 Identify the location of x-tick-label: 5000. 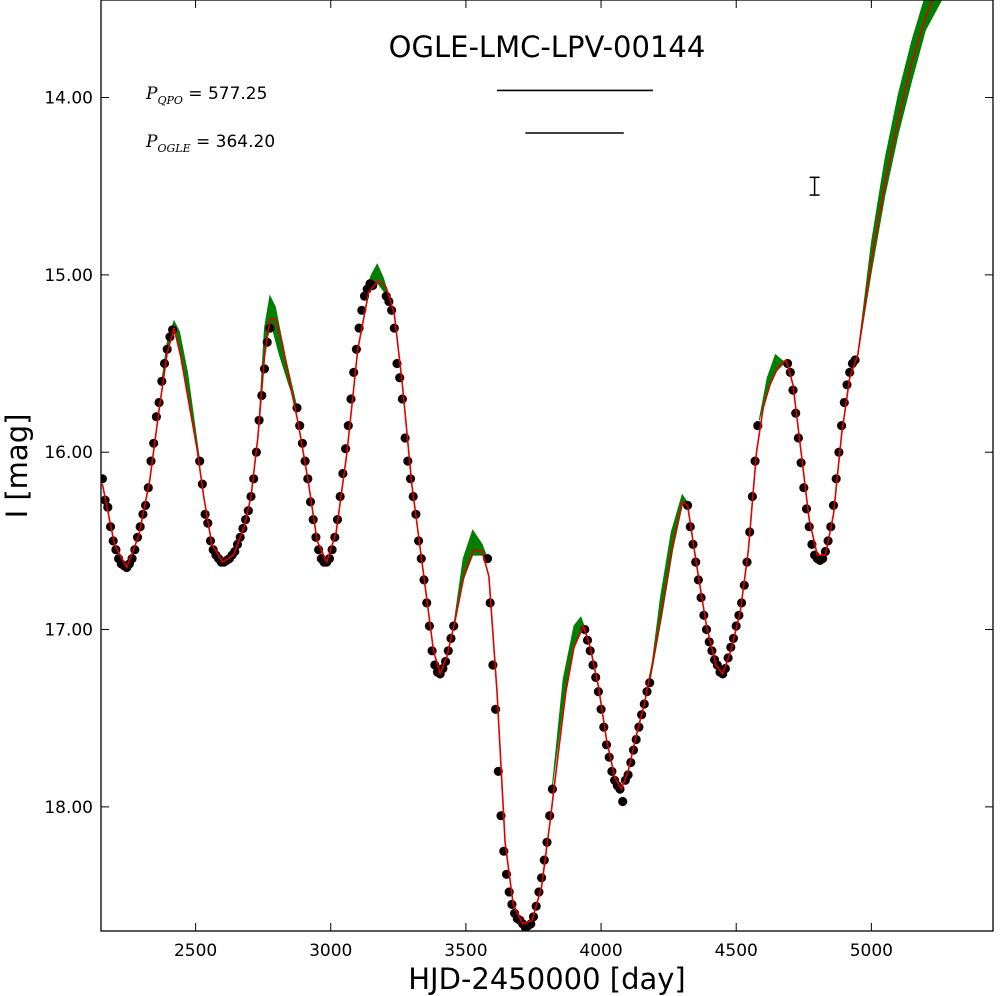
(871, 951).